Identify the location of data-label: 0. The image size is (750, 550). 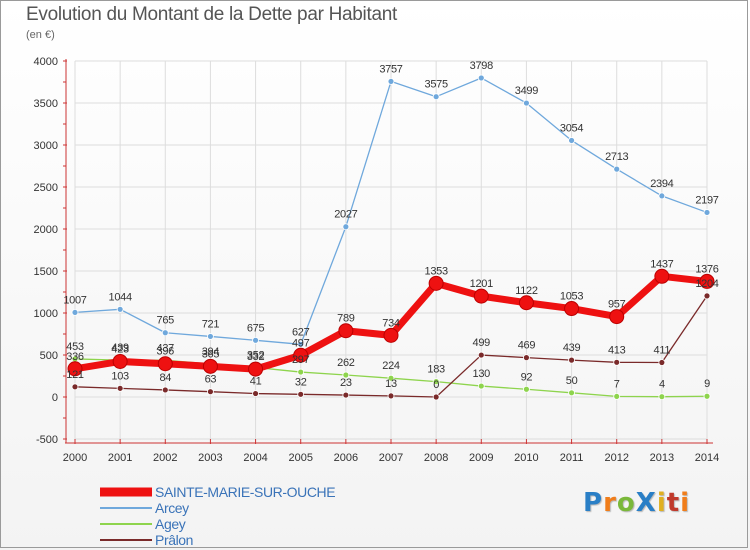
(436, 385).